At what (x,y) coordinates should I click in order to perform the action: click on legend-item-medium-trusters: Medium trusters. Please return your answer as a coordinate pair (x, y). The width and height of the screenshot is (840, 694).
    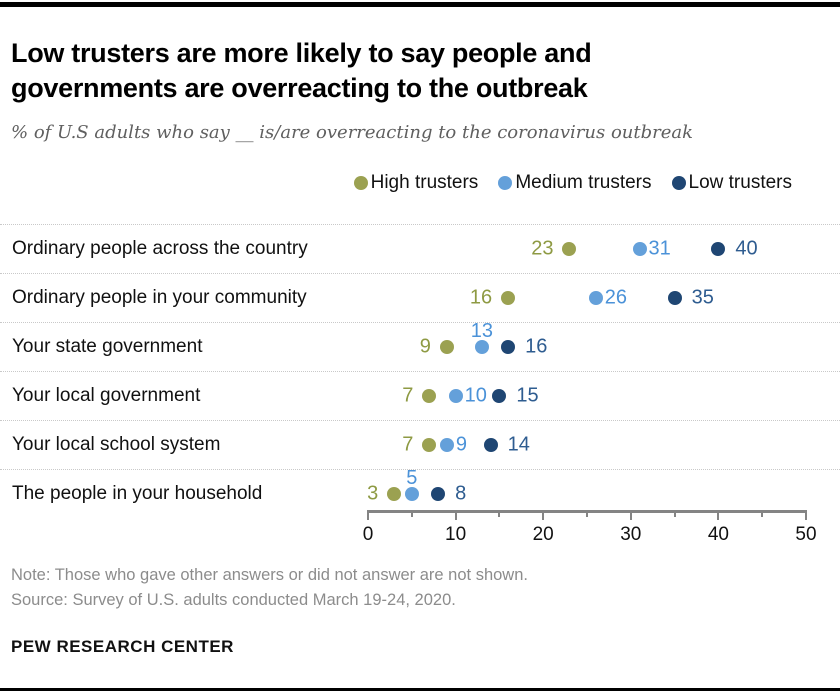
    Looking at the image, I should click on (575, 183).